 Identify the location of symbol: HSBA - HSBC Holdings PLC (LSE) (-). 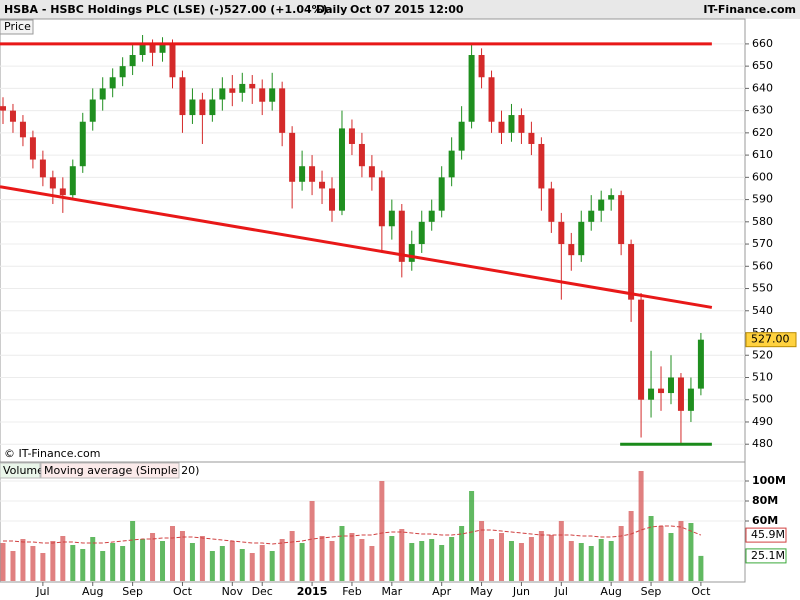
(114, 9).